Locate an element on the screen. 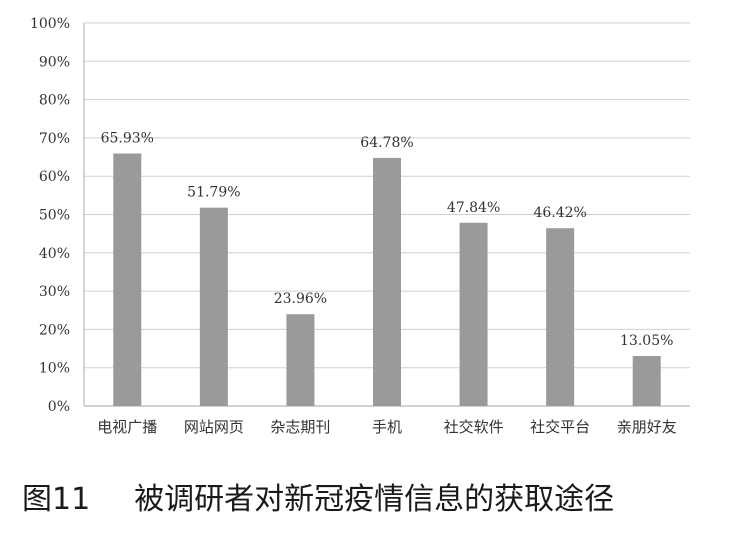 The width and height of the screenshot is (739, 537). y-tick-label: 10% is located at coordinates (54, 369).